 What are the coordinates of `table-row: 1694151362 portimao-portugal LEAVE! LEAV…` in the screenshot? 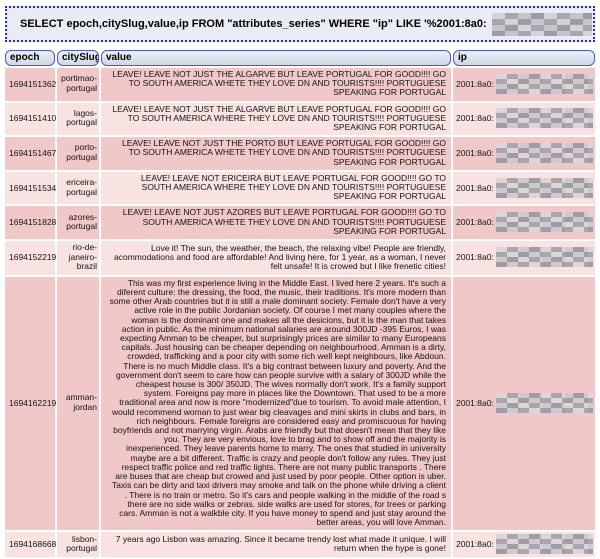 It's located at (300, 84).